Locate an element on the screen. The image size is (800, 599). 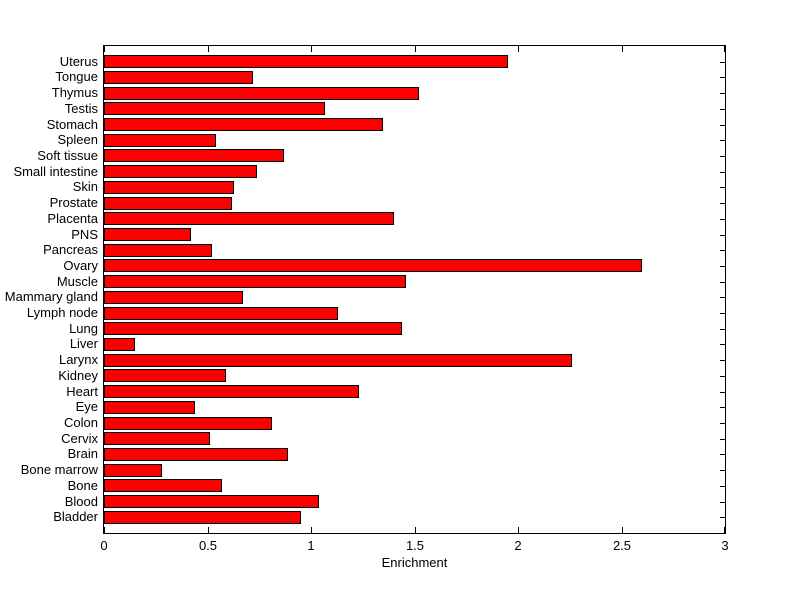
y-tick-label: Bone marrow is located at coordinates (59, 470).